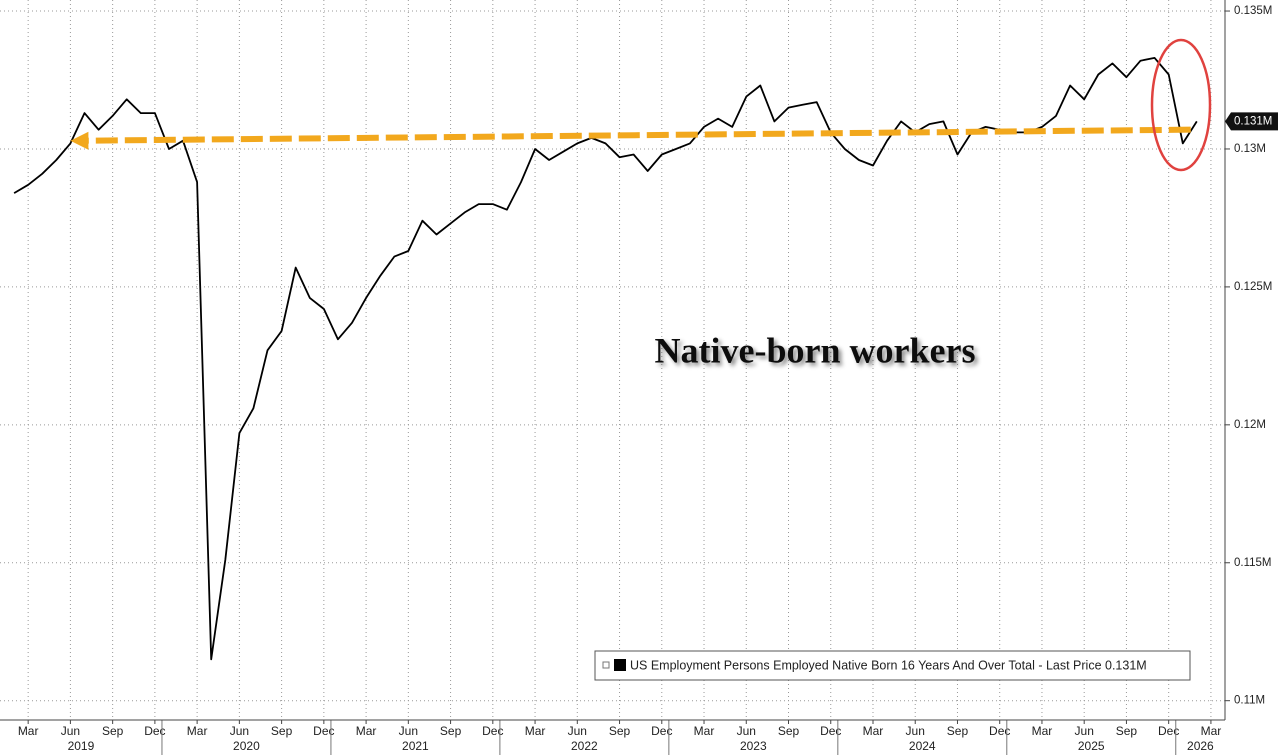 Image resolution: width=1280 pixels, height=755 pixels. What do you see at coordinates (1253, 287) in the screenshot?
I see `y-tick-label: 0.125M` at bounding box center [1253, 287].